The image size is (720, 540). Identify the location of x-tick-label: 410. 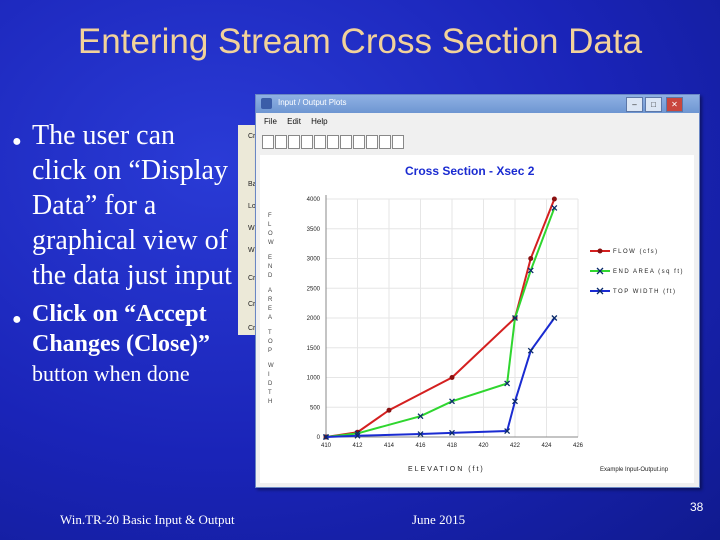
(326, 446).